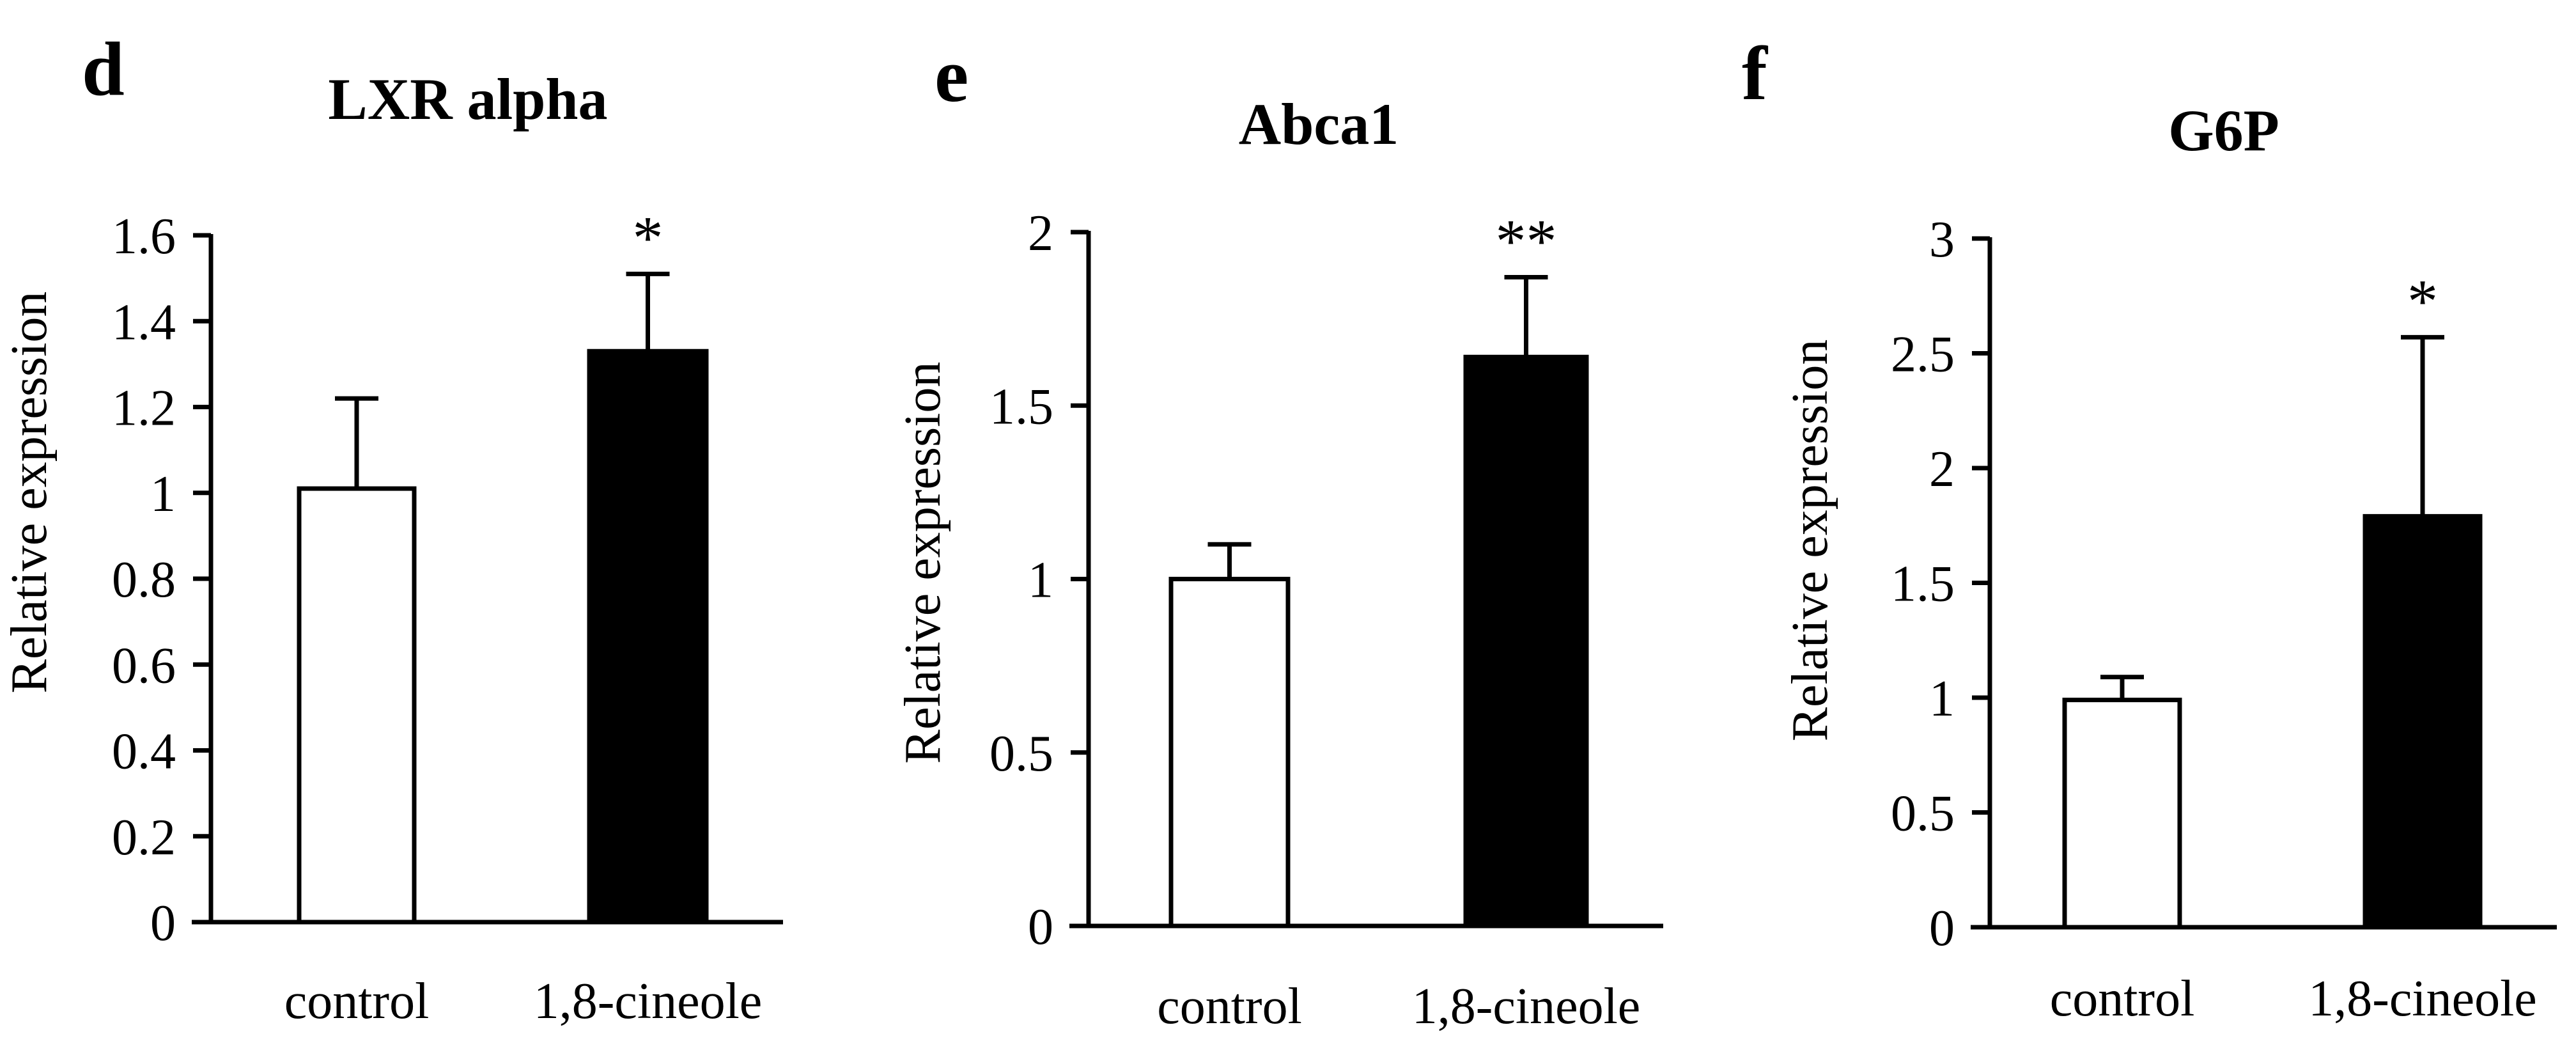  I want to click on chart-title: G6P, so click(2223, 130).